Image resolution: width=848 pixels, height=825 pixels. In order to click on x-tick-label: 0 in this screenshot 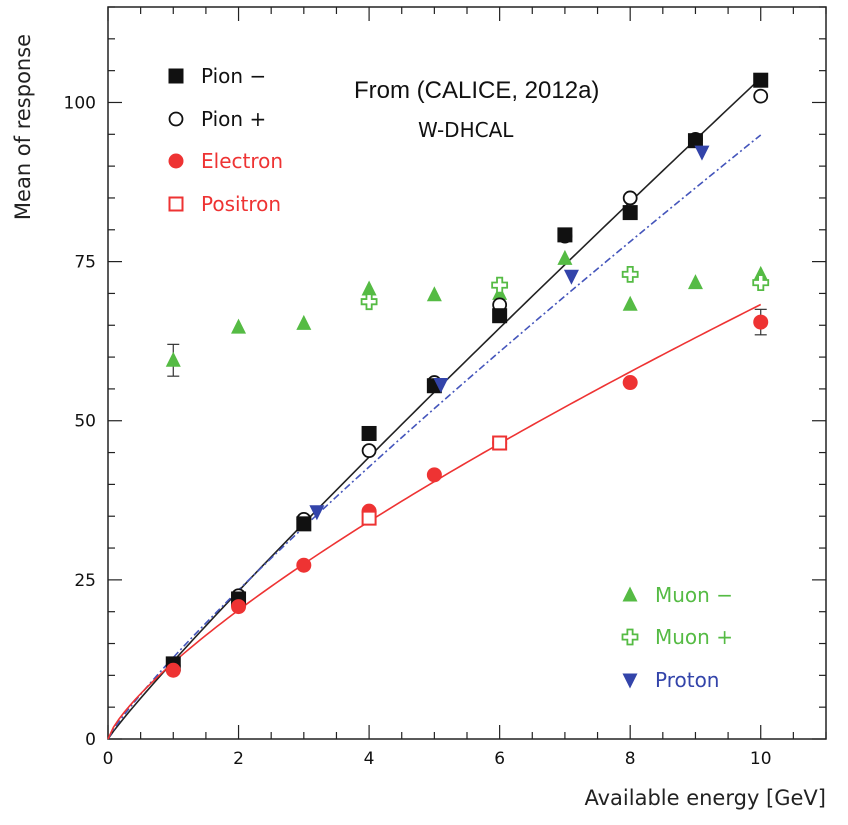, I will do `click(108, 759)`.